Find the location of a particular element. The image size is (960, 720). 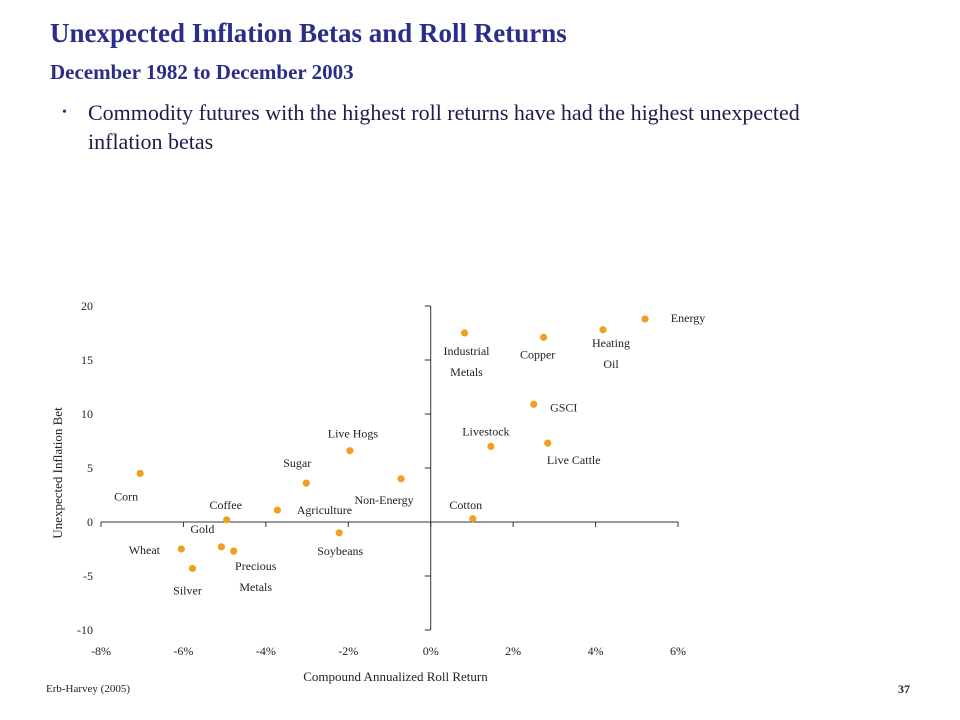

point-label-live-hogs: Live Hogs is located at coordinates (353, 434).